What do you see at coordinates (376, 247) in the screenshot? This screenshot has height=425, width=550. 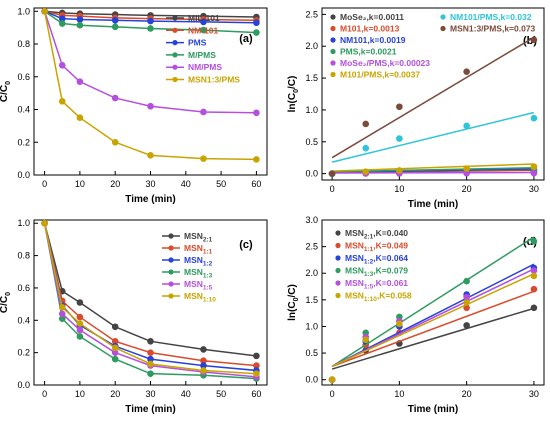 I see `legend-entry: MSN1:1,K=0.049` at bounding box center [376, 247].